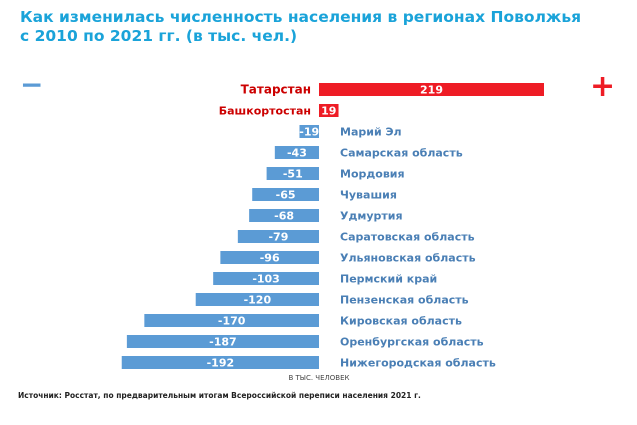  What do you see at coordinates (371, 132) in the screenshot?
I see `category-label-3: Марий Эл` at bounding box center [371, 132].